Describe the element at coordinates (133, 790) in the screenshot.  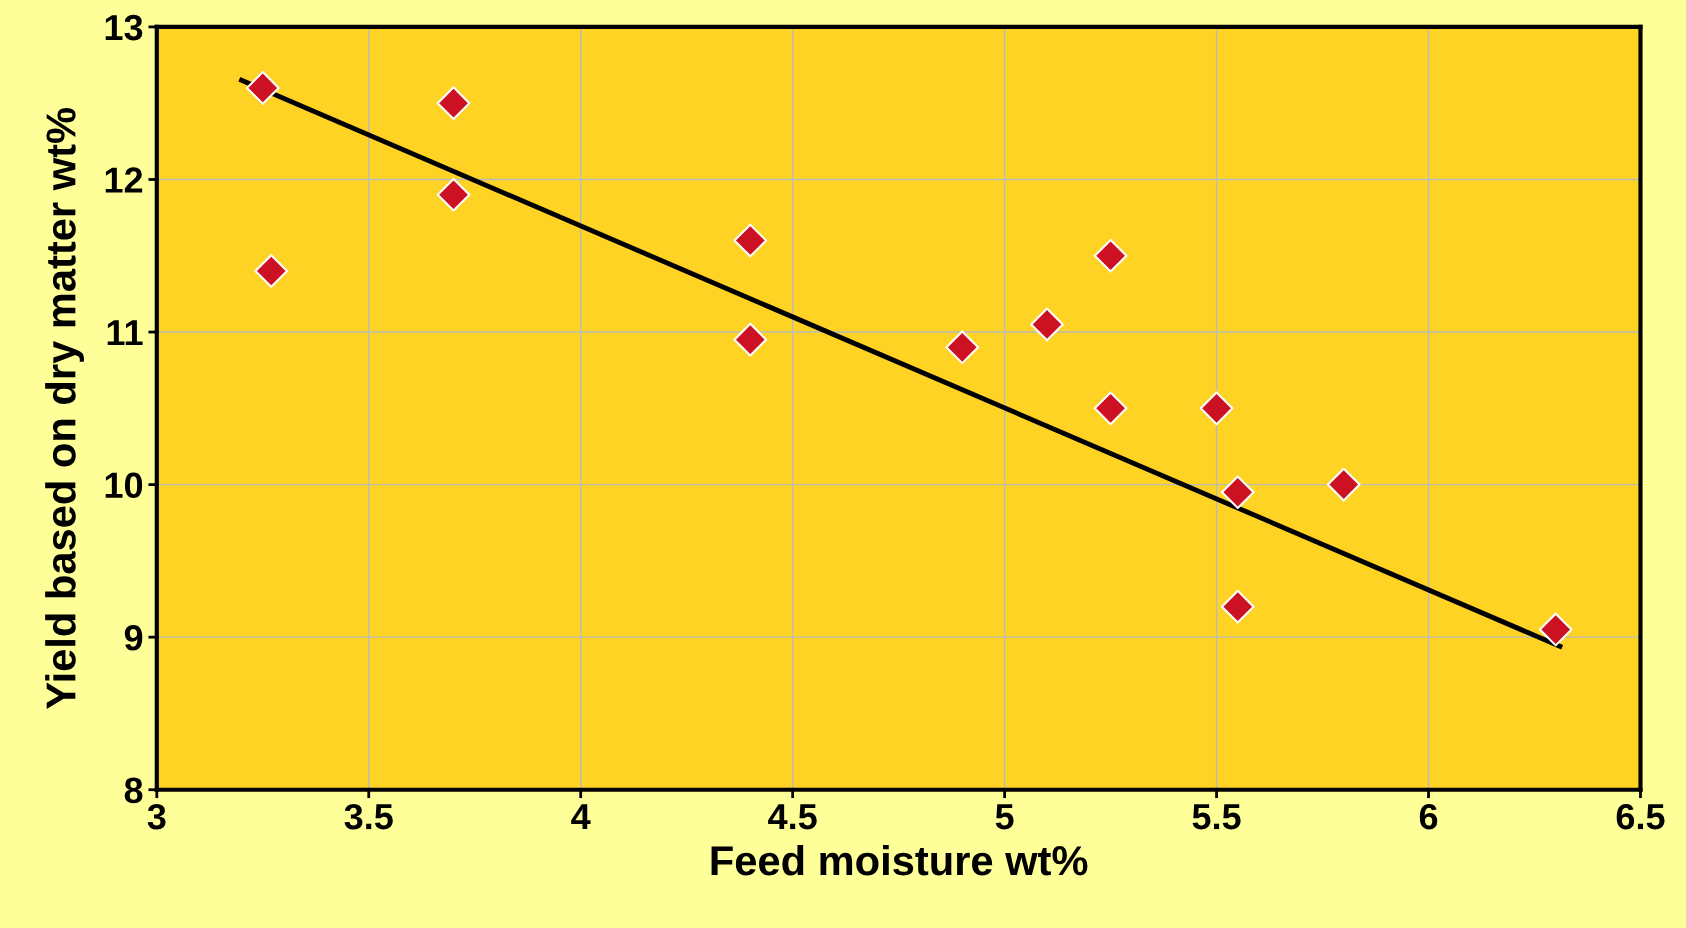
I see `y-tick-label: 8` at that location.